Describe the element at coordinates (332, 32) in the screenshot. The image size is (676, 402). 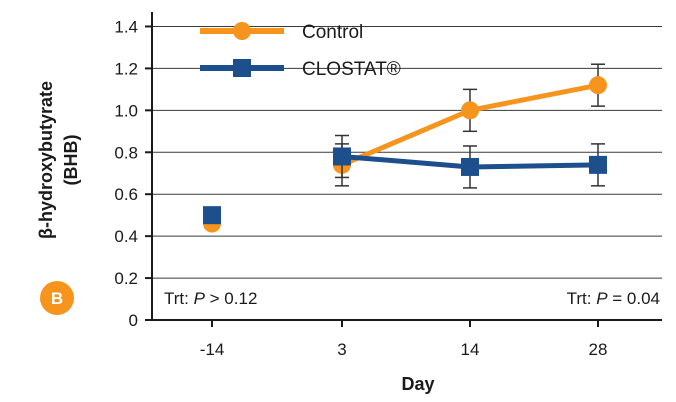
I see `legend-control-label: Control` at that location.